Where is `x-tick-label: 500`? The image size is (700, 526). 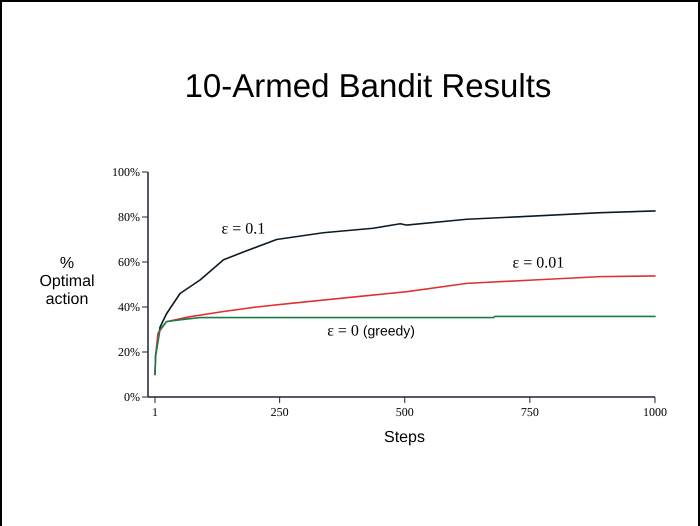 x-tick-label: 500 is located at coordinates (405, 412).